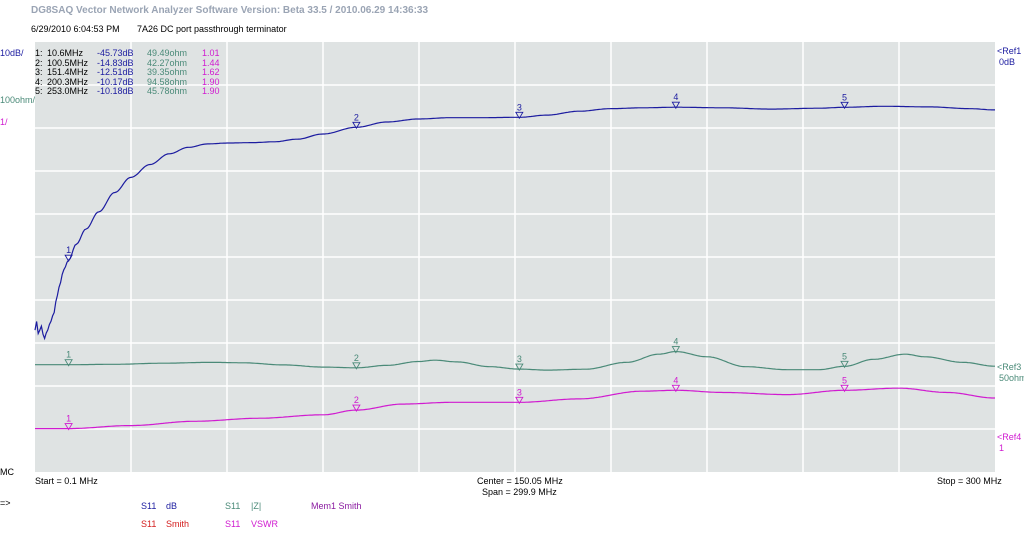  I want to click on stop-frequency: Stop = 300 MHz, so click(969, 481).